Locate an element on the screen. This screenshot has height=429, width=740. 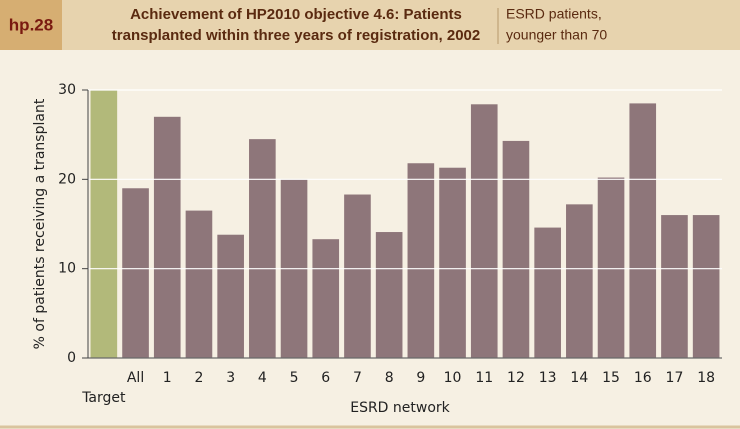
subtitle: younger than 70 is located at coordinates (556, 35).